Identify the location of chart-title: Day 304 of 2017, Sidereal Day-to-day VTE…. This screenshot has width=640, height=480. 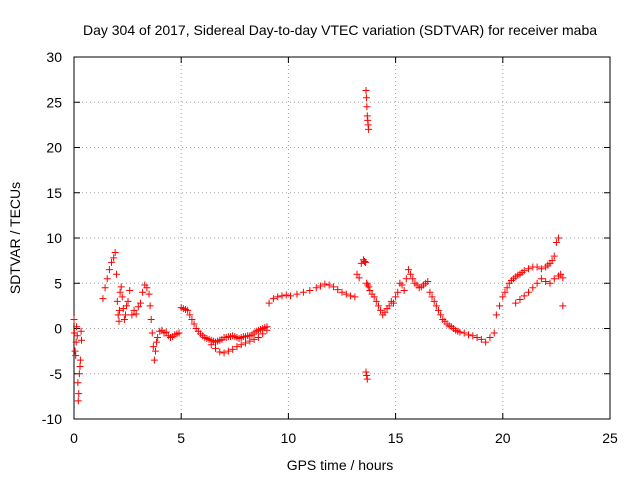
(340, 30).